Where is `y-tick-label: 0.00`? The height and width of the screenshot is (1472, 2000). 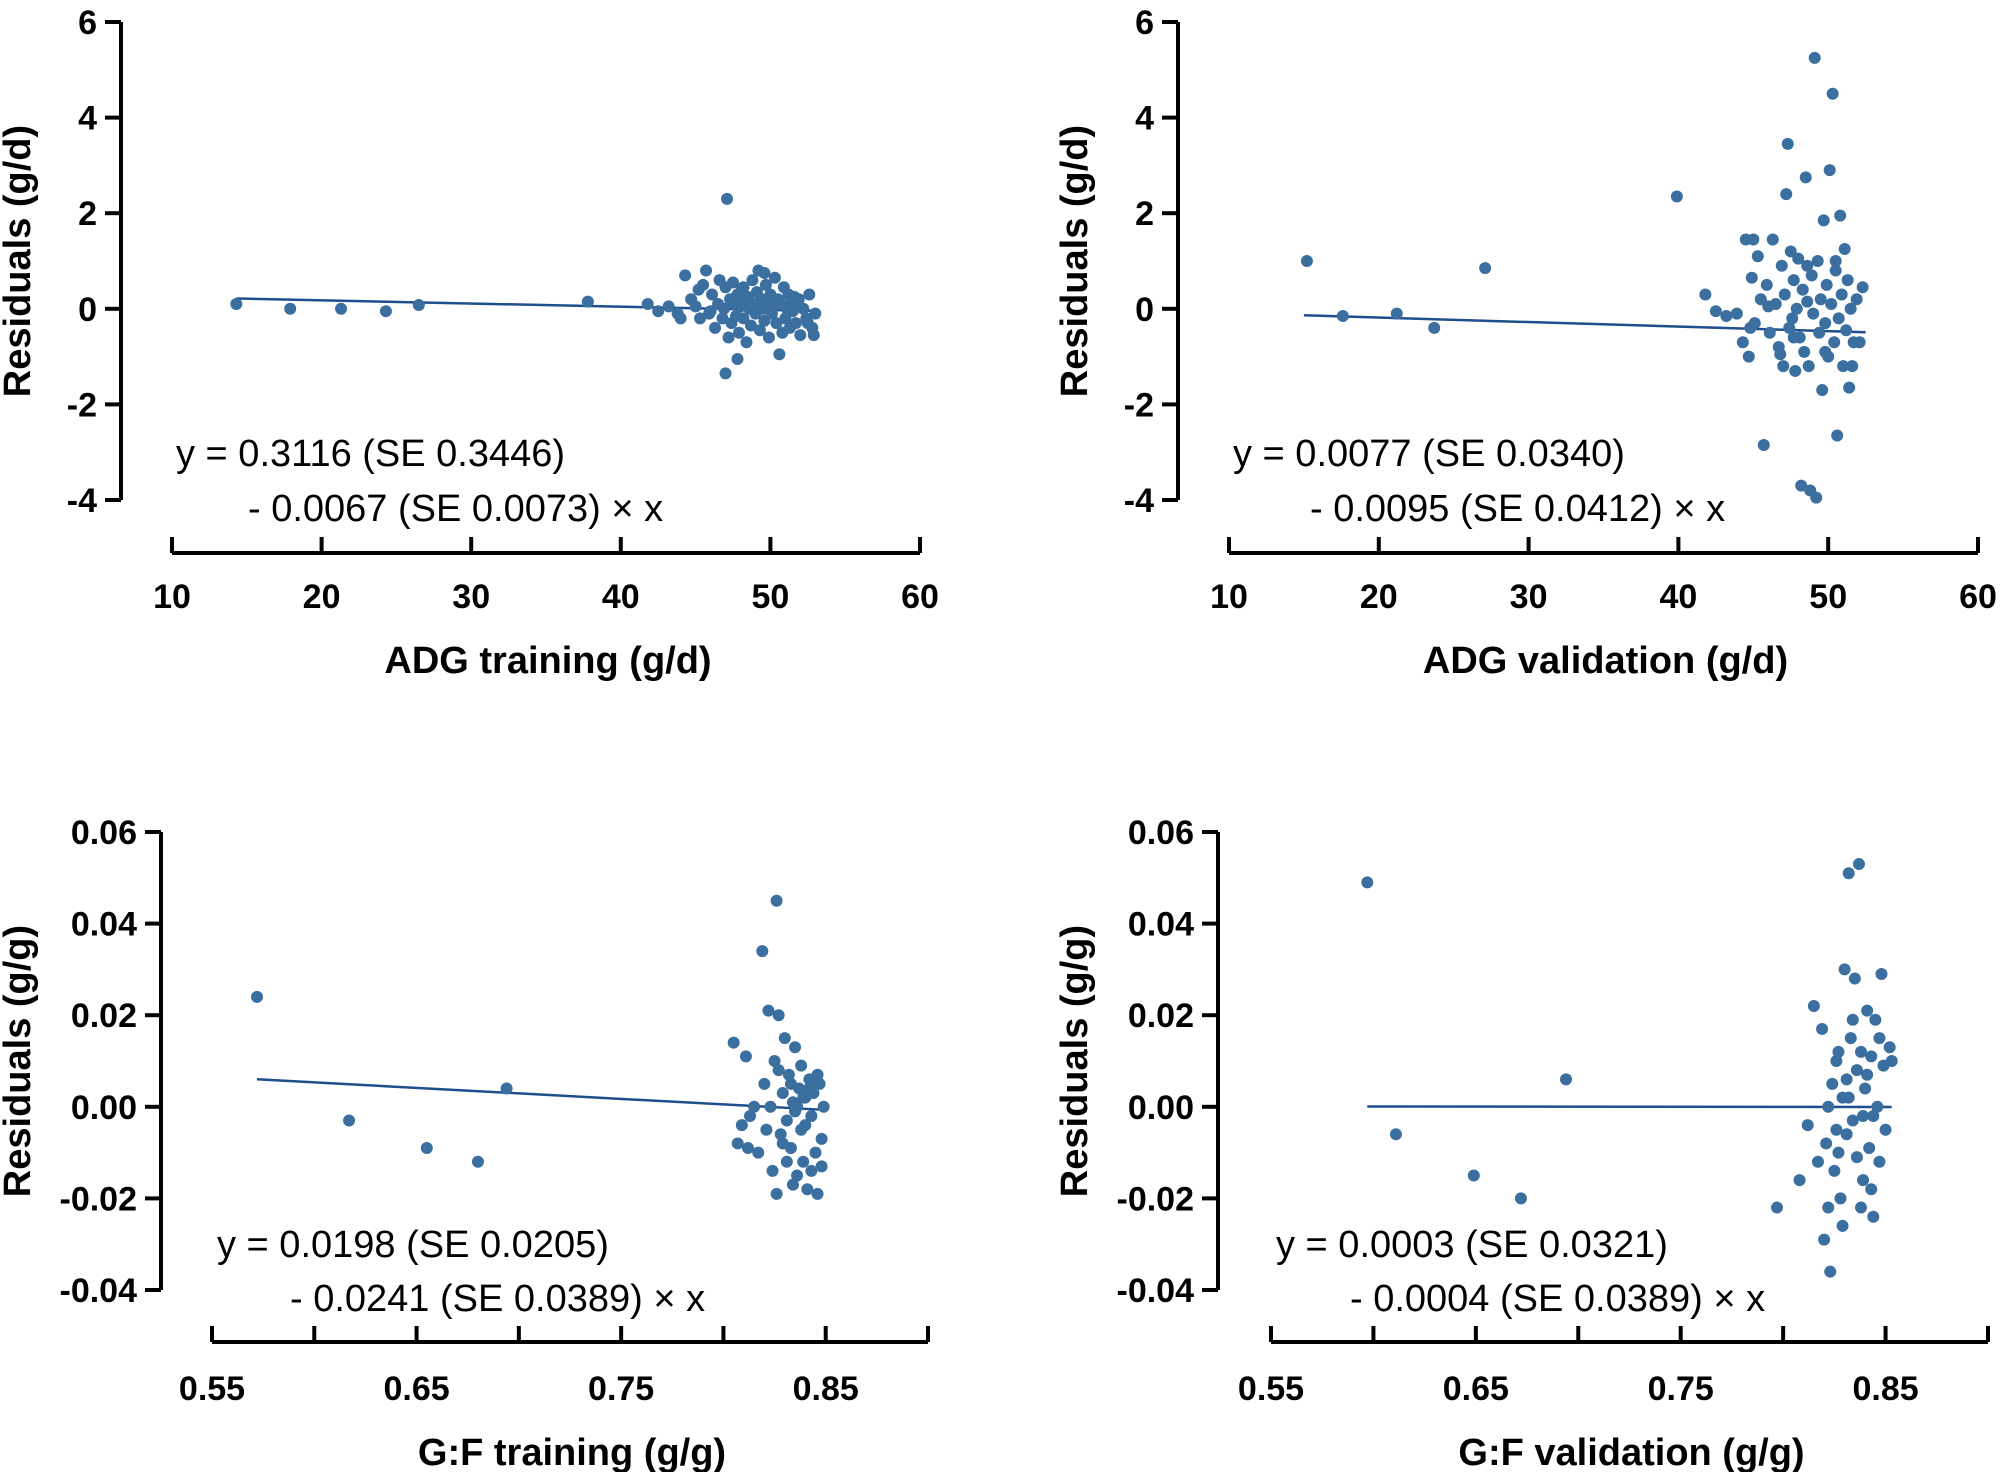 y-tick-label: 0.00 is located at coordinates (1161, 1108).